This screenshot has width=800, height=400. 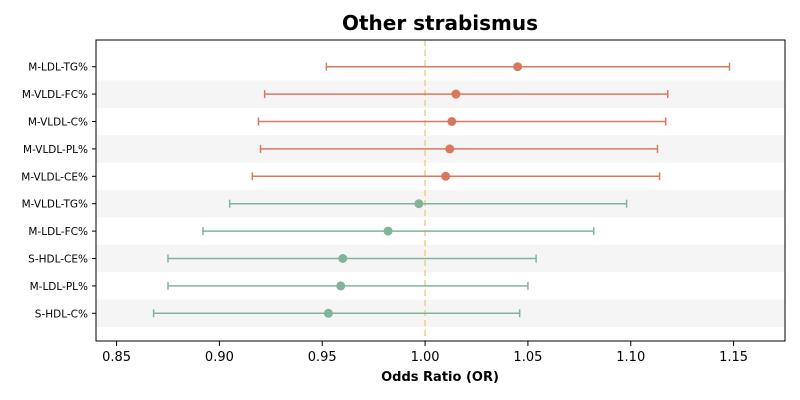 I want to click on x-tick-label: 0.85, so click(x=116, y=357).